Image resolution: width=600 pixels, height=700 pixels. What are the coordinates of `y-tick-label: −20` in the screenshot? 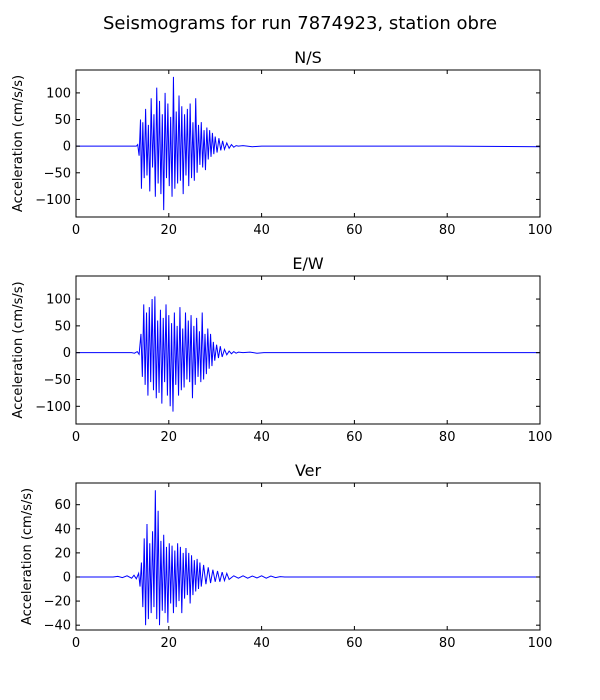 It's located at (57, 602).